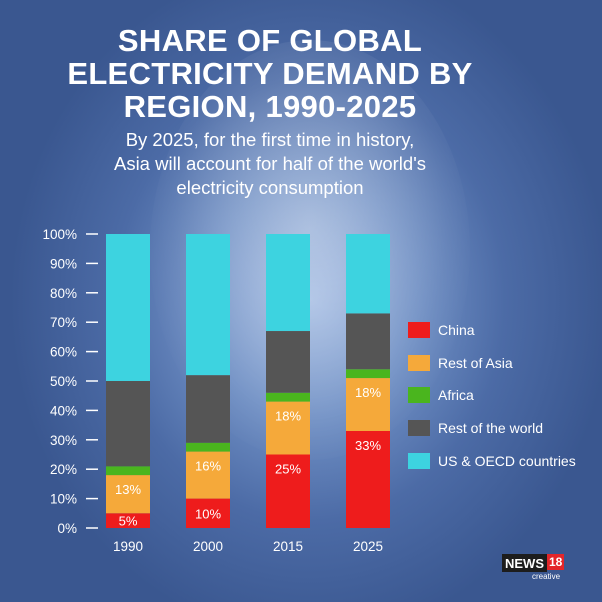 This screenshot has height=602, width=602. Describe the element at coordinates (556, 562) in the screenshot. I see `logo-number: 18` at that location.